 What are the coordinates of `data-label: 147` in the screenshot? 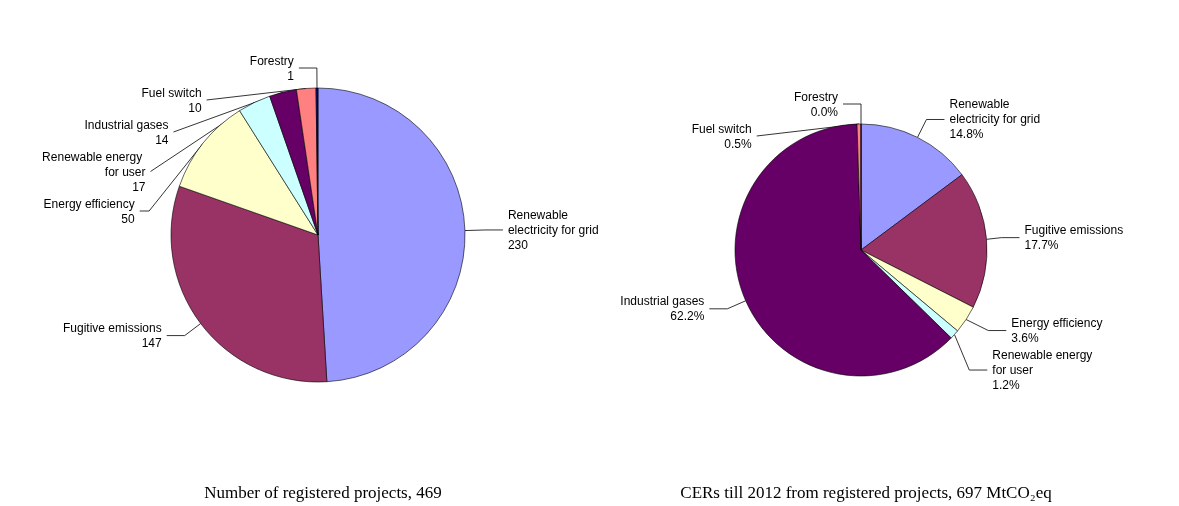 It's located at (152, 343).